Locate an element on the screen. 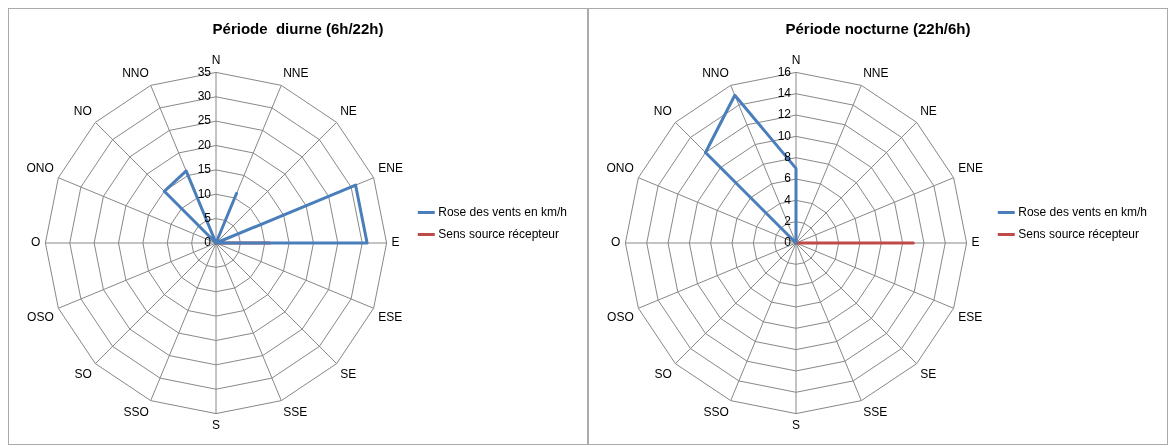  y-tick-label: 6 is located at coordinates (788, 178).